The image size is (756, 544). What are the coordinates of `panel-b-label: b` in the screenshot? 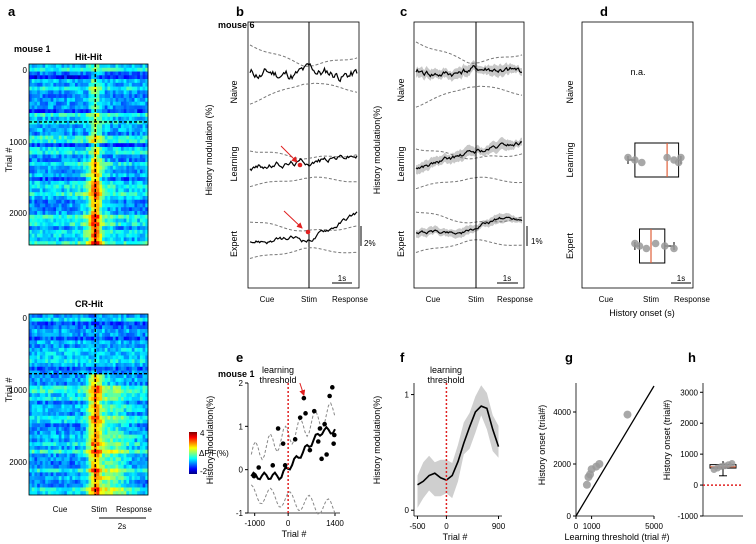 It's located at (240, 11).